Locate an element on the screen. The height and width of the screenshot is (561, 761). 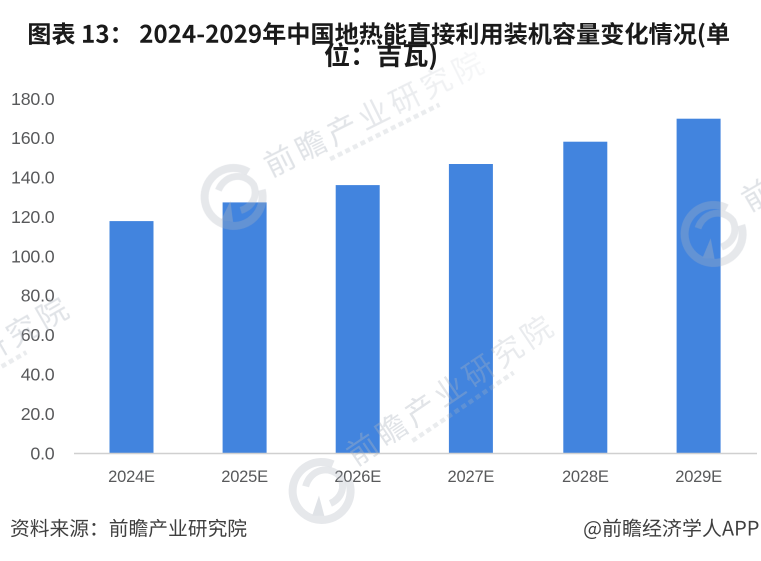
svg-text: 0.0 is located at coordinates (42, 453).